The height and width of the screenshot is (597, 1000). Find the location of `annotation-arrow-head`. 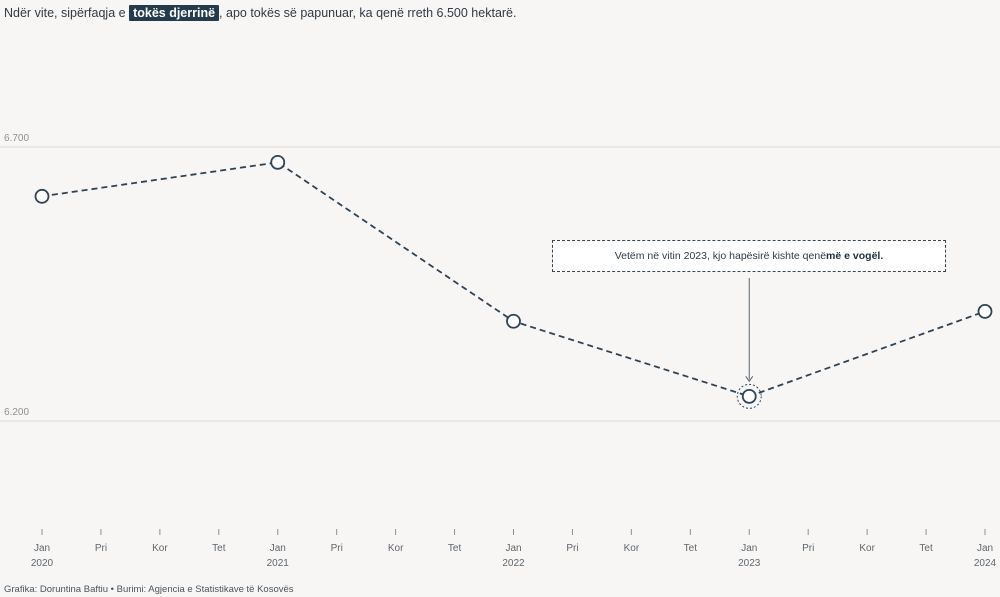

annotation-arrow-head is located at coordinates (749, 379).